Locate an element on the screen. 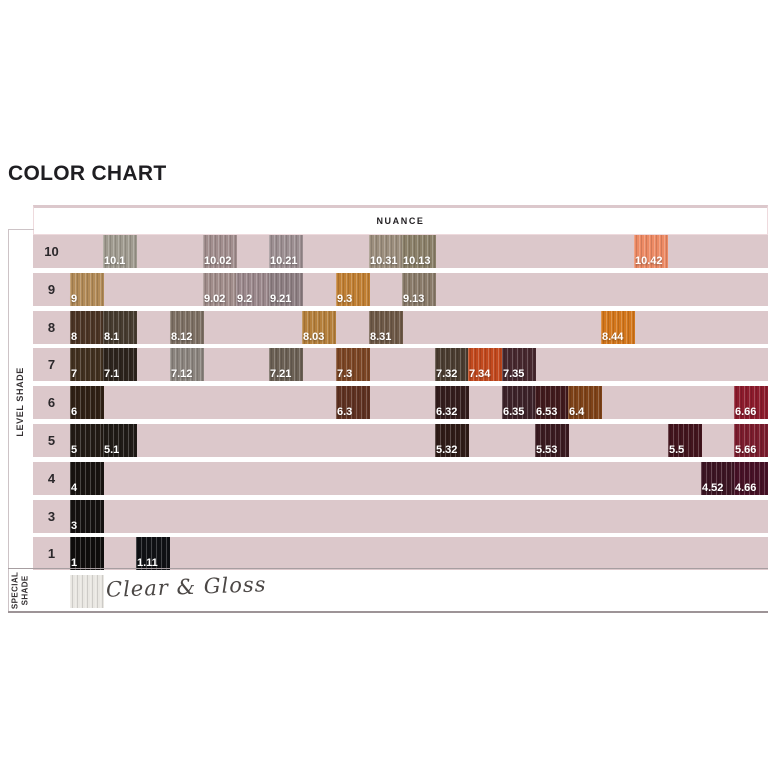 The width and height of the screenshot is (776, 776). swatch-7.12: 7.12 is located at coordinates (187, 364).